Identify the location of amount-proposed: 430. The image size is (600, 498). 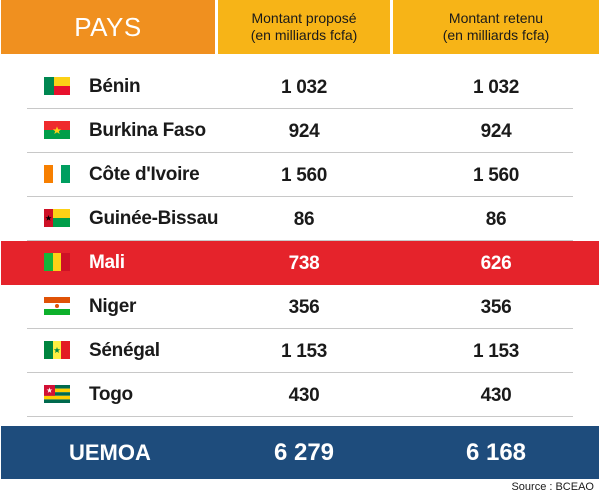
(304, 395).